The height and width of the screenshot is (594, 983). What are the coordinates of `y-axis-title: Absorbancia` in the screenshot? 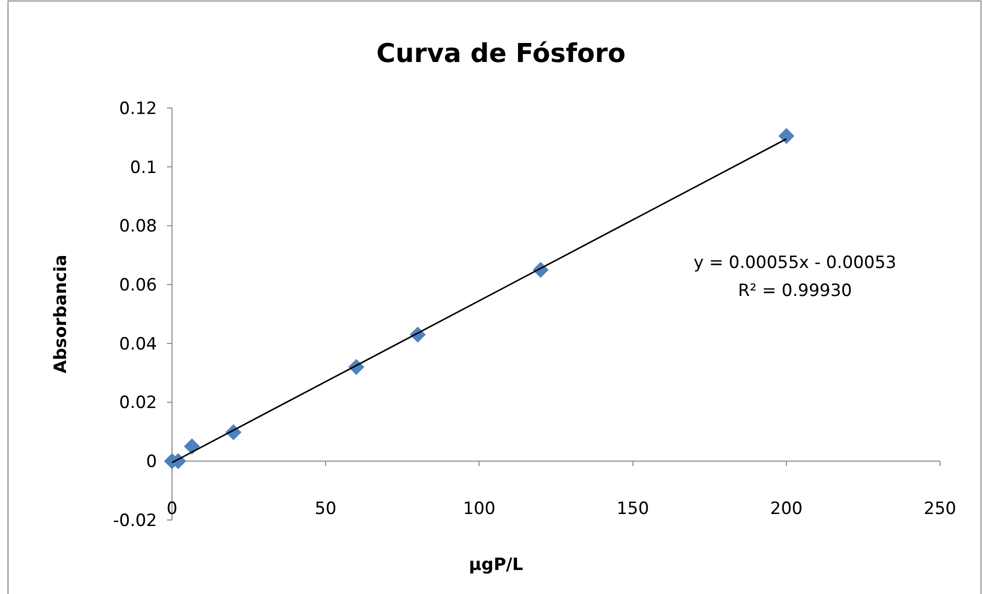 It's located at (61, 314).